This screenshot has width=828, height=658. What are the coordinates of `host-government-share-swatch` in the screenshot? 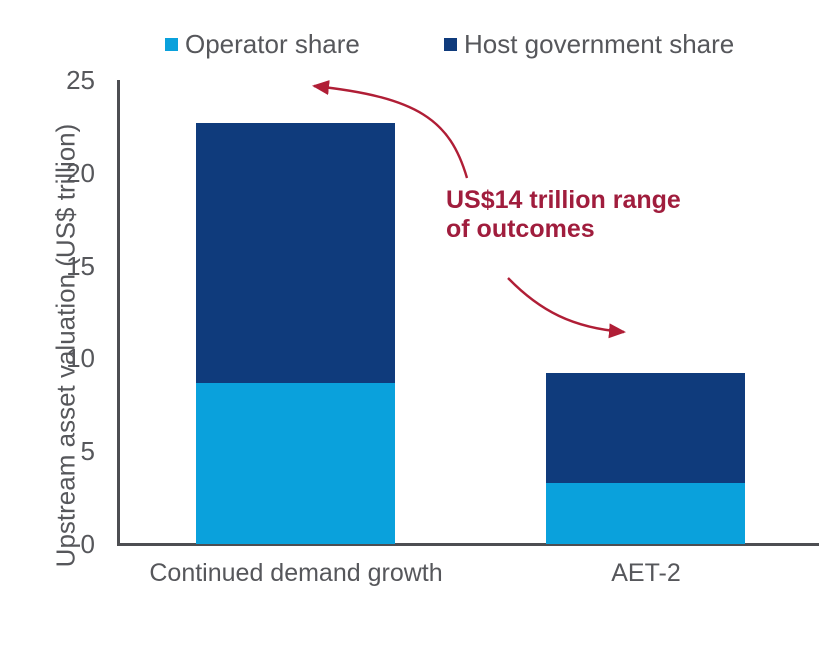 It's located at (450, 44).